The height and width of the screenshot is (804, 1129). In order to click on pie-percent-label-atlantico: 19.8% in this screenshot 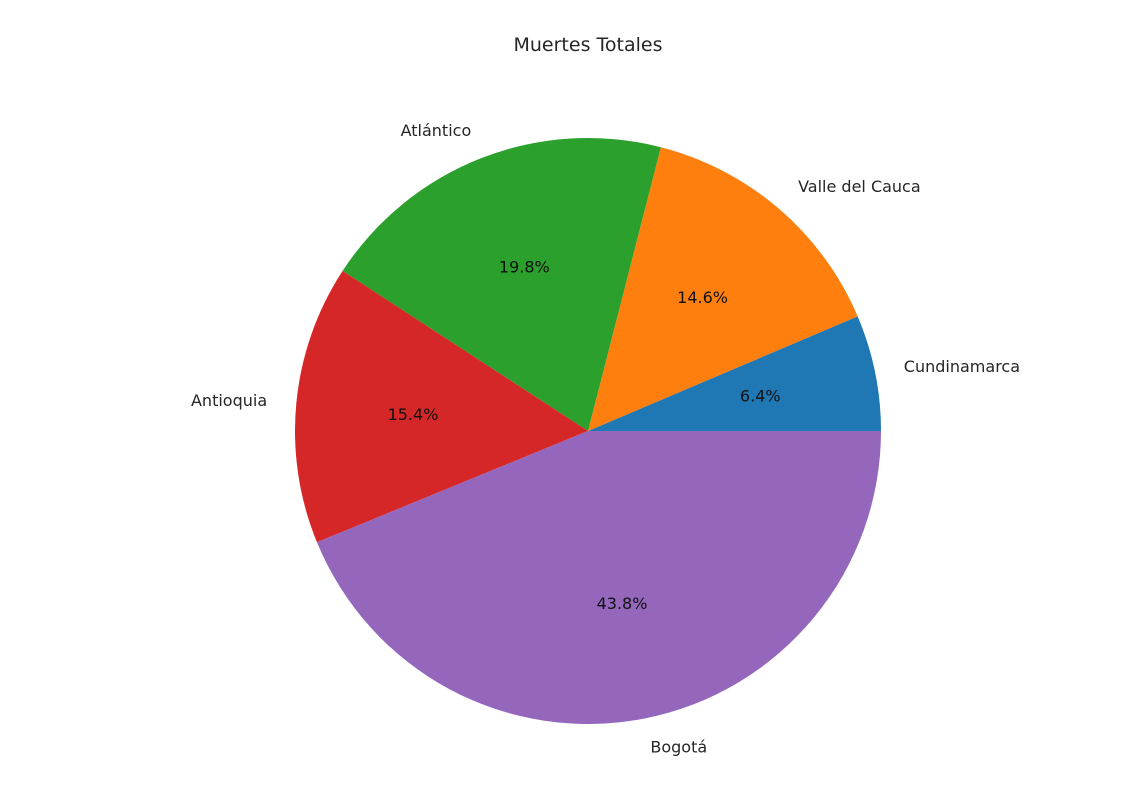, I will do `click(524, 267)`.